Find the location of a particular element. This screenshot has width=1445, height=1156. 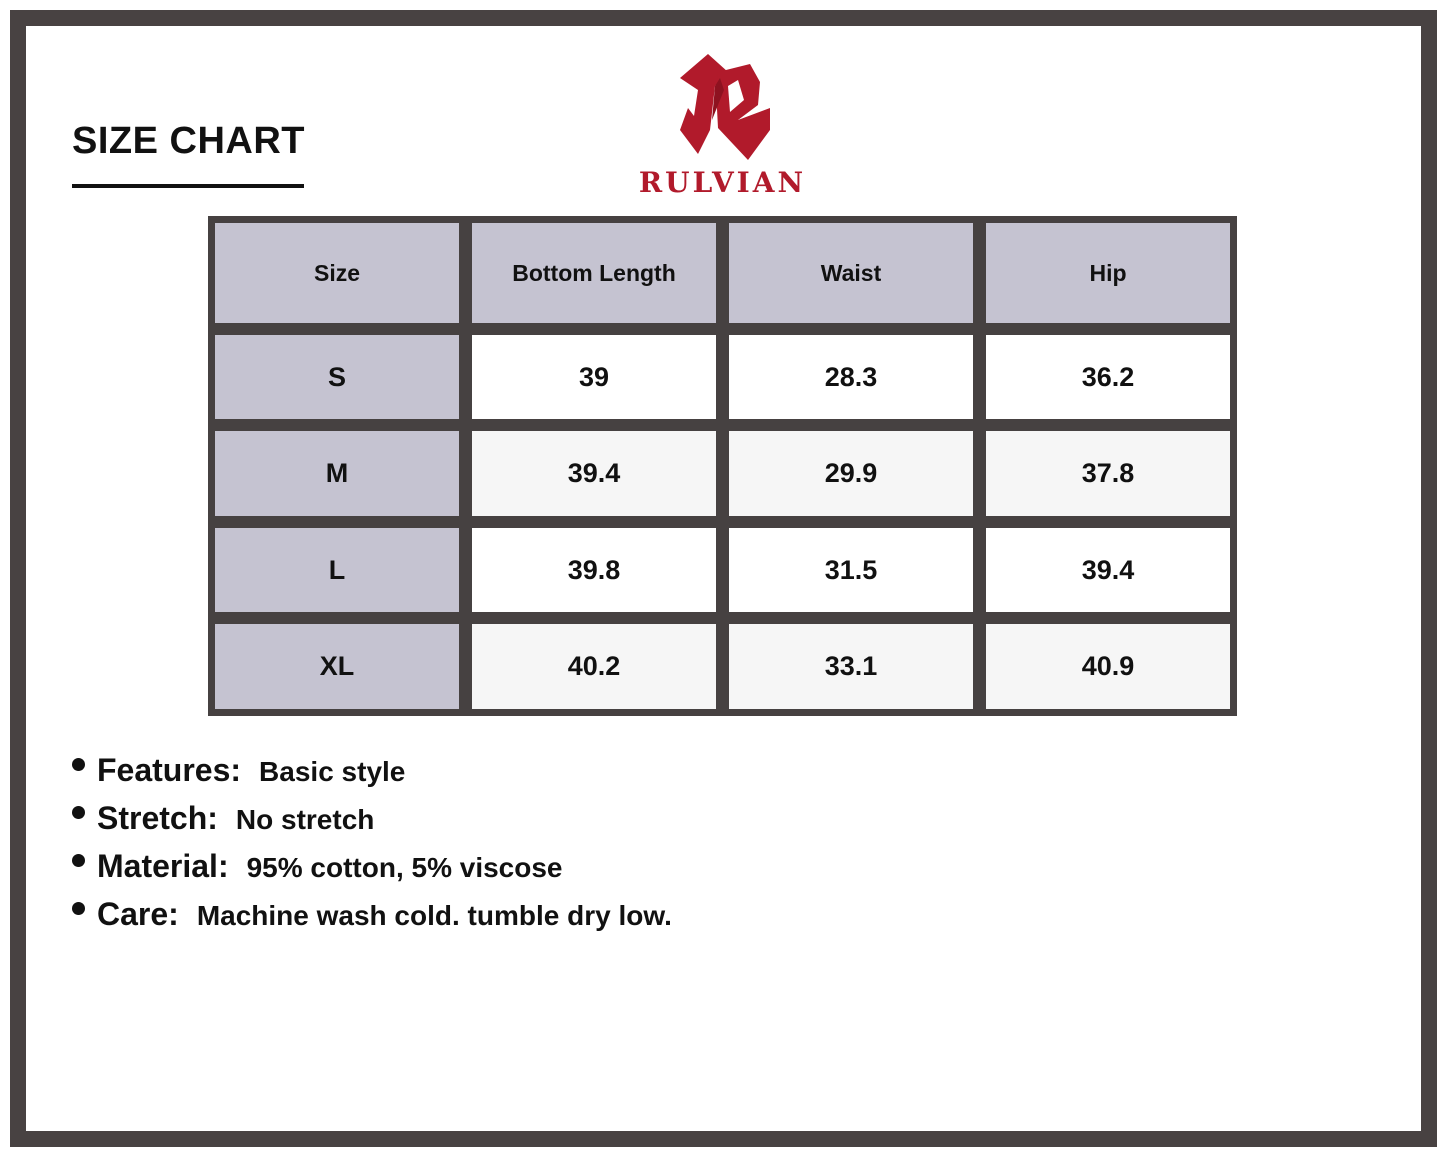

title-underline is located at coordinates (188, 186).